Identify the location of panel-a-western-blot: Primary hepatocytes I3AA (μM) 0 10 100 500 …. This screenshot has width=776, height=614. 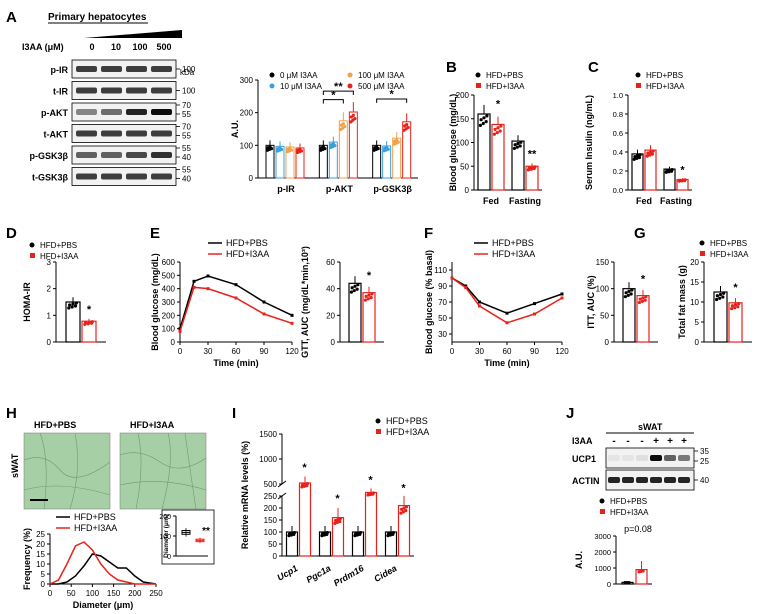
(109, 99).